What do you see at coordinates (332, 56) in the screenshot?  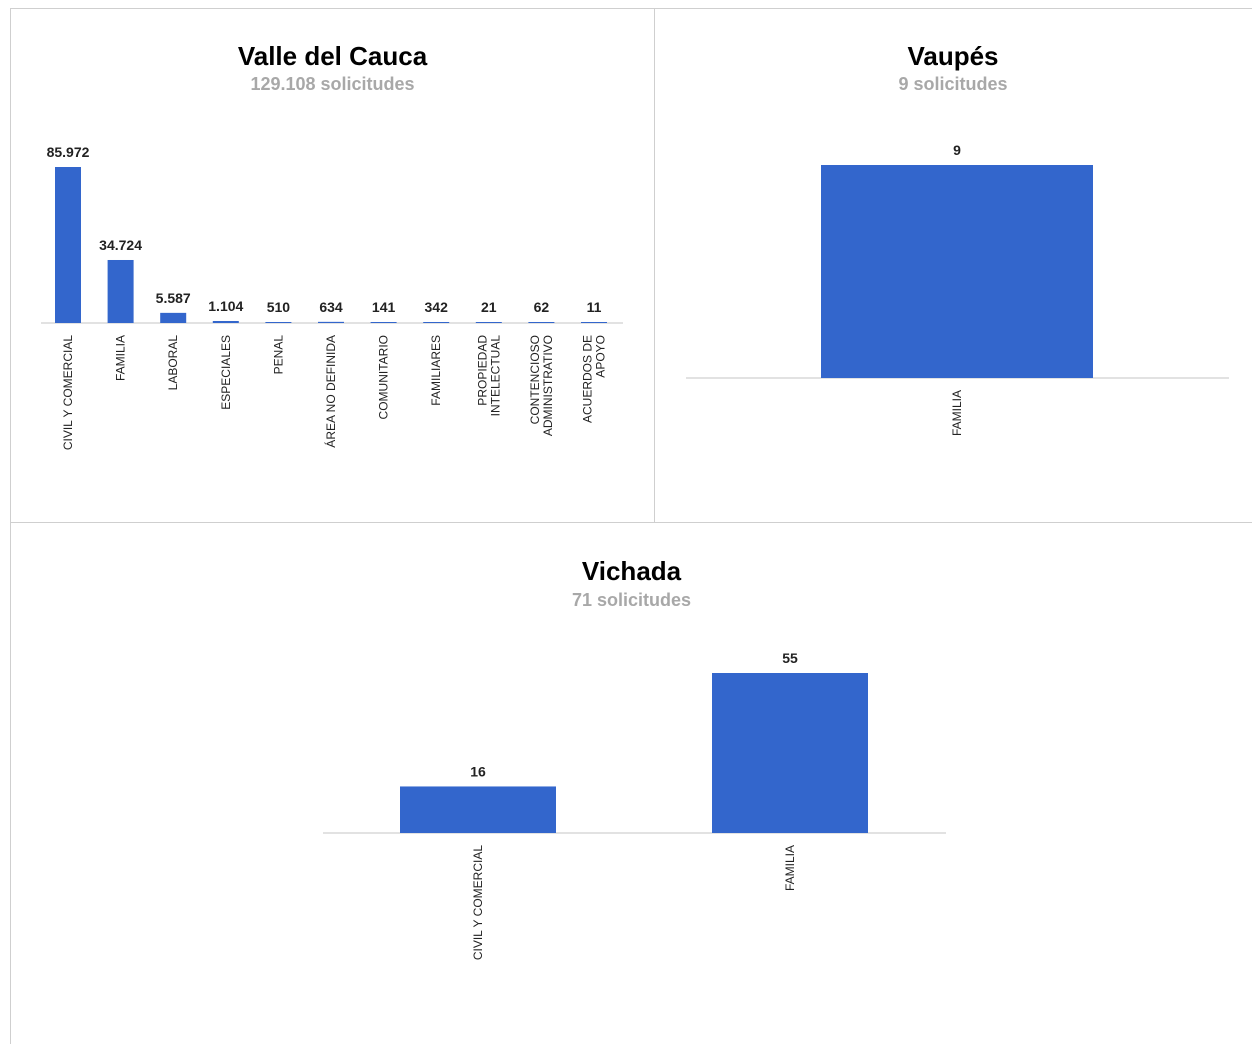 I see `chart-title: Valle del Cauca` at bounding box center [332, 56].